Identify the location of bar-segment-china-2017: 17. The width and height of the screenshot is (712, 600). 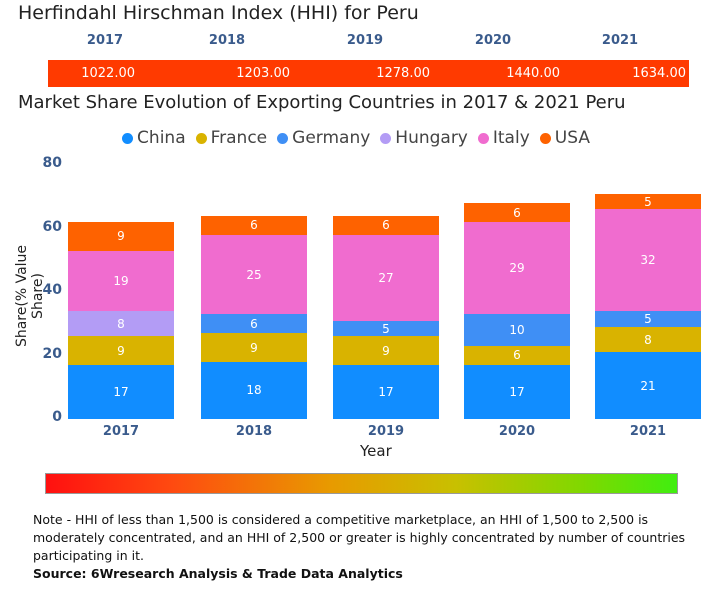
(121, 392).